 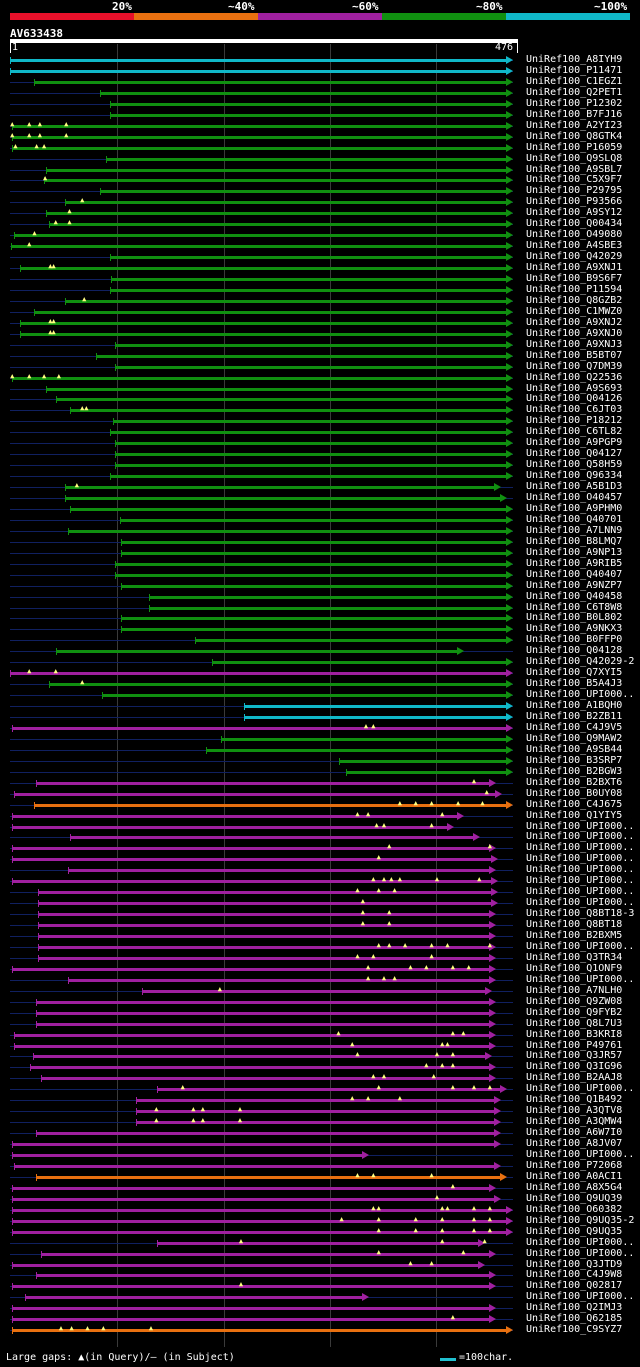 What do you see at coordinates (574, 1056) in the screenshot?
I see `hit-label: UniRef100_Q3JR57` at bounding box center [574, 1056].